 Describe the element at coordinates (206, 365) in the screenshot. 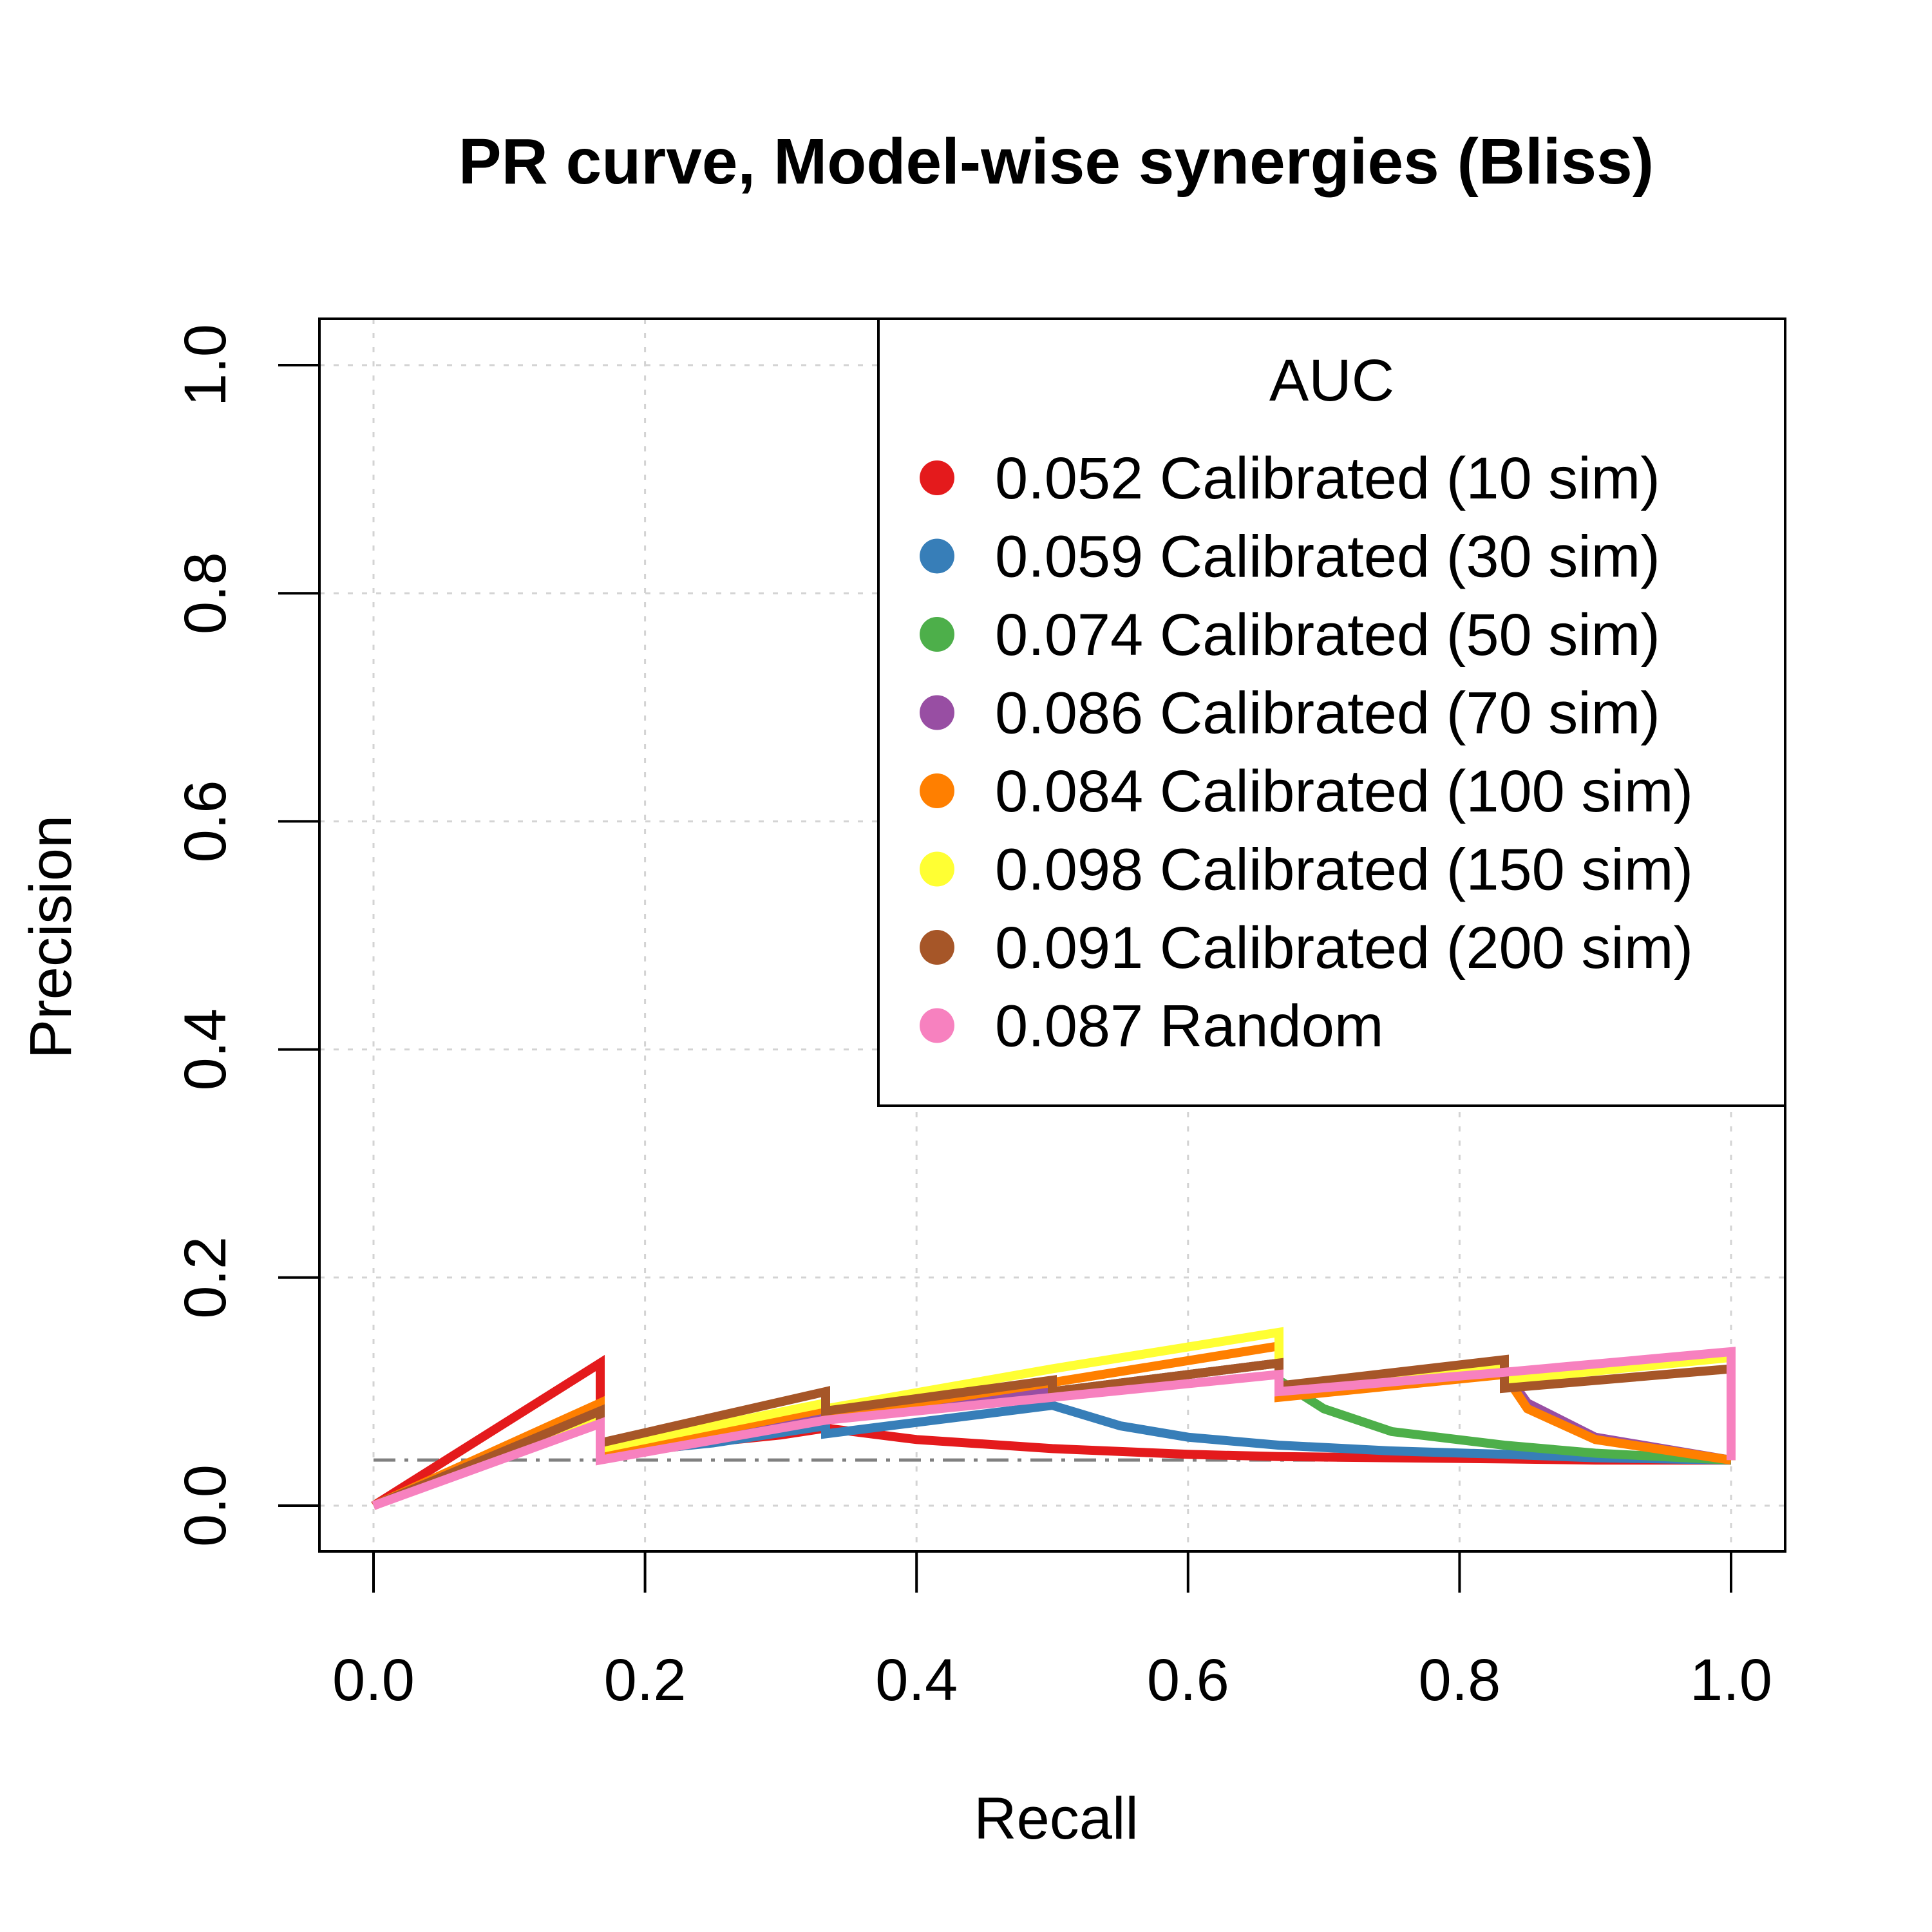

I see `y-tick-label-5: 1.0` at that location.